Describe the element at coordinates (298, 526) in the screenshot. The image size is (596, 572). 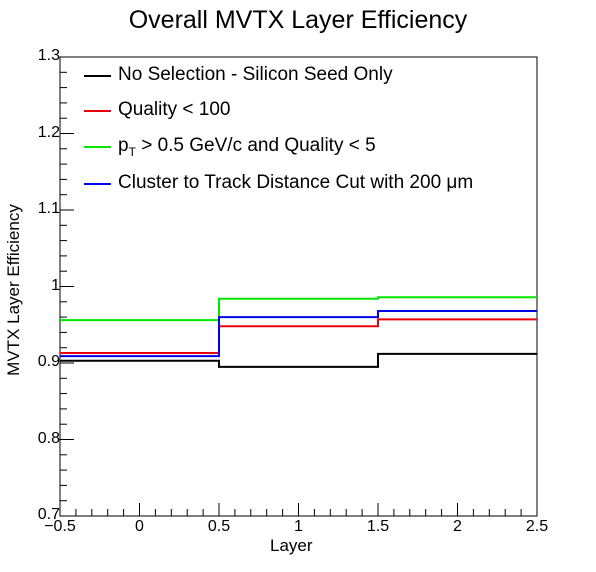
I see `x-tick-label: 1` at that location.